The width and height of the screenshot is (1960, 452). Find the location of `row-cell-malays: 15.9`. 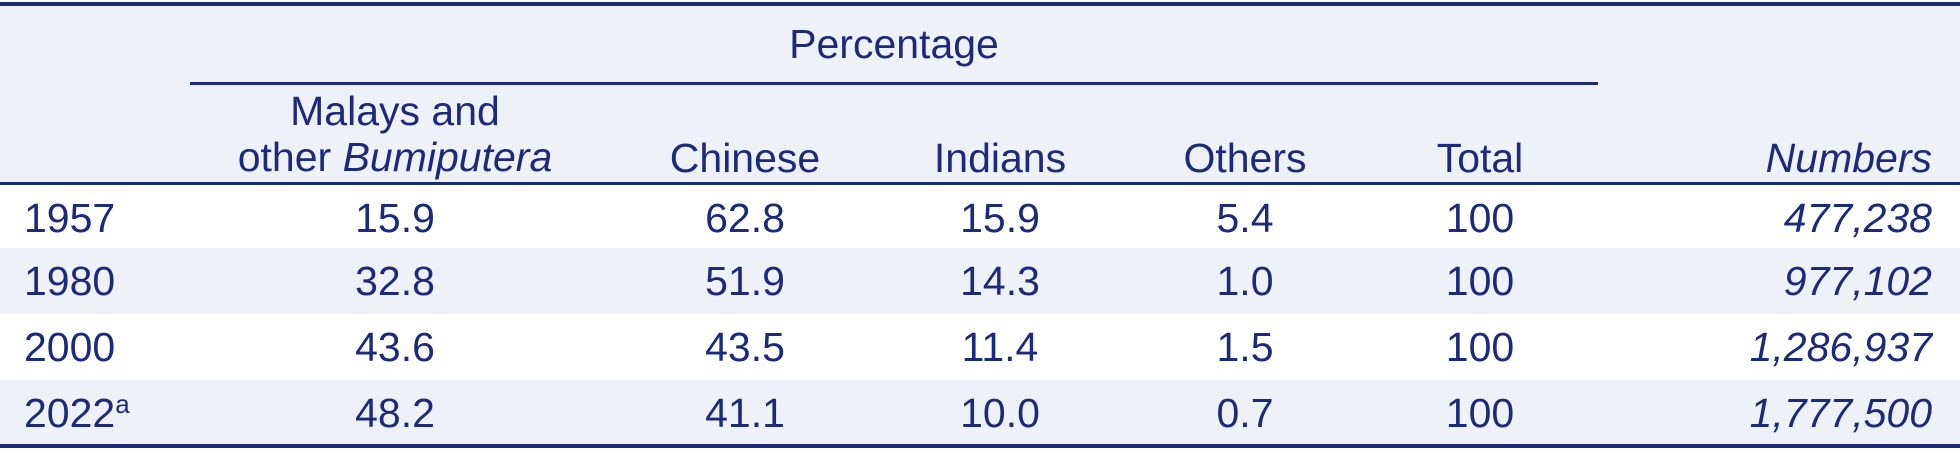

row-cell-malays: 15.9 is located at coordinates (395, 218).